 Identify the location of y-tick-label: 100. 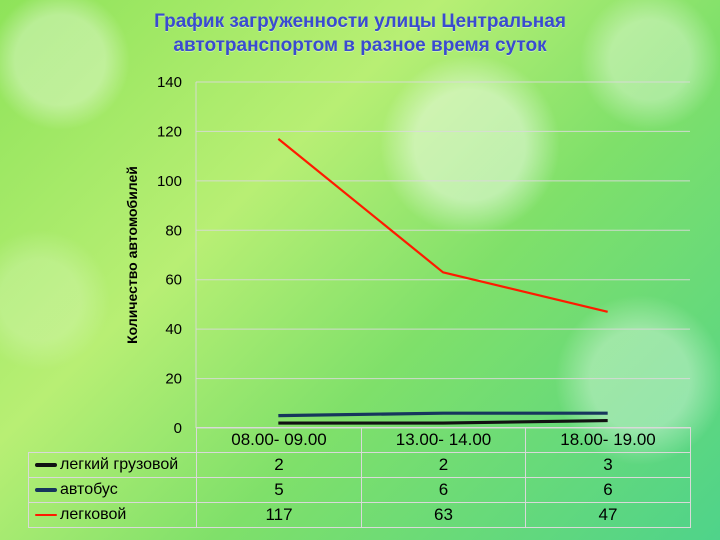
(169, 181).